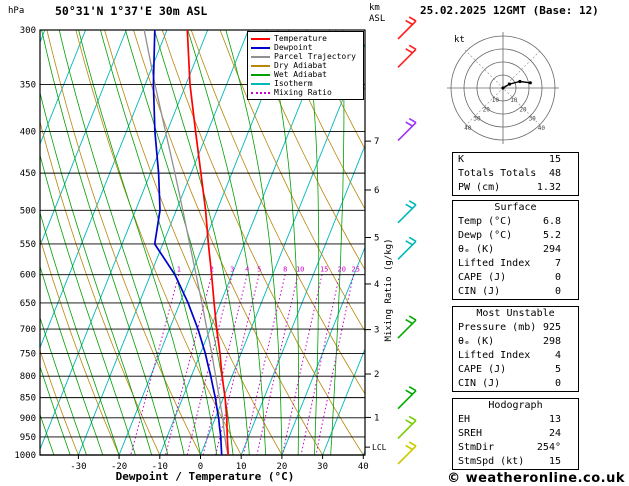 The width and height of the screenshot is (629, 486). Describe the element at coordinates (28, 211) in the screenshot. I see `svg-text: 500` at that location.